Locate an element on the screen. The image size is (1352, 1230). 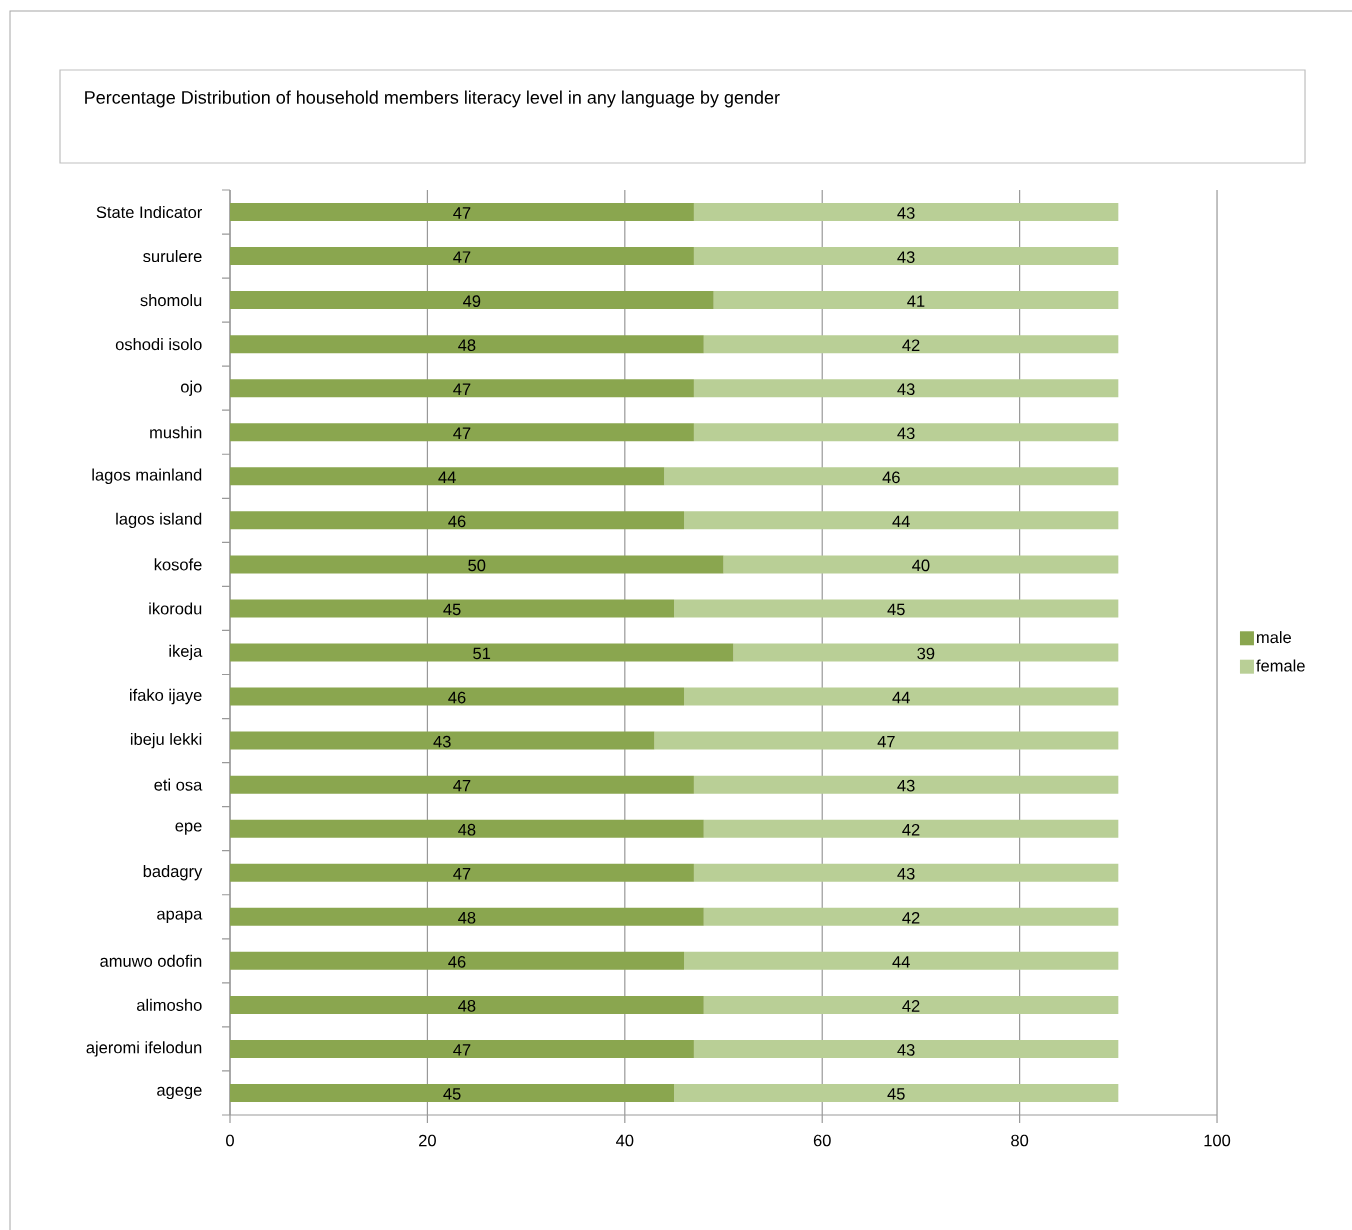
y-tick-label: State Indicator is located at coordinates (149, 212).